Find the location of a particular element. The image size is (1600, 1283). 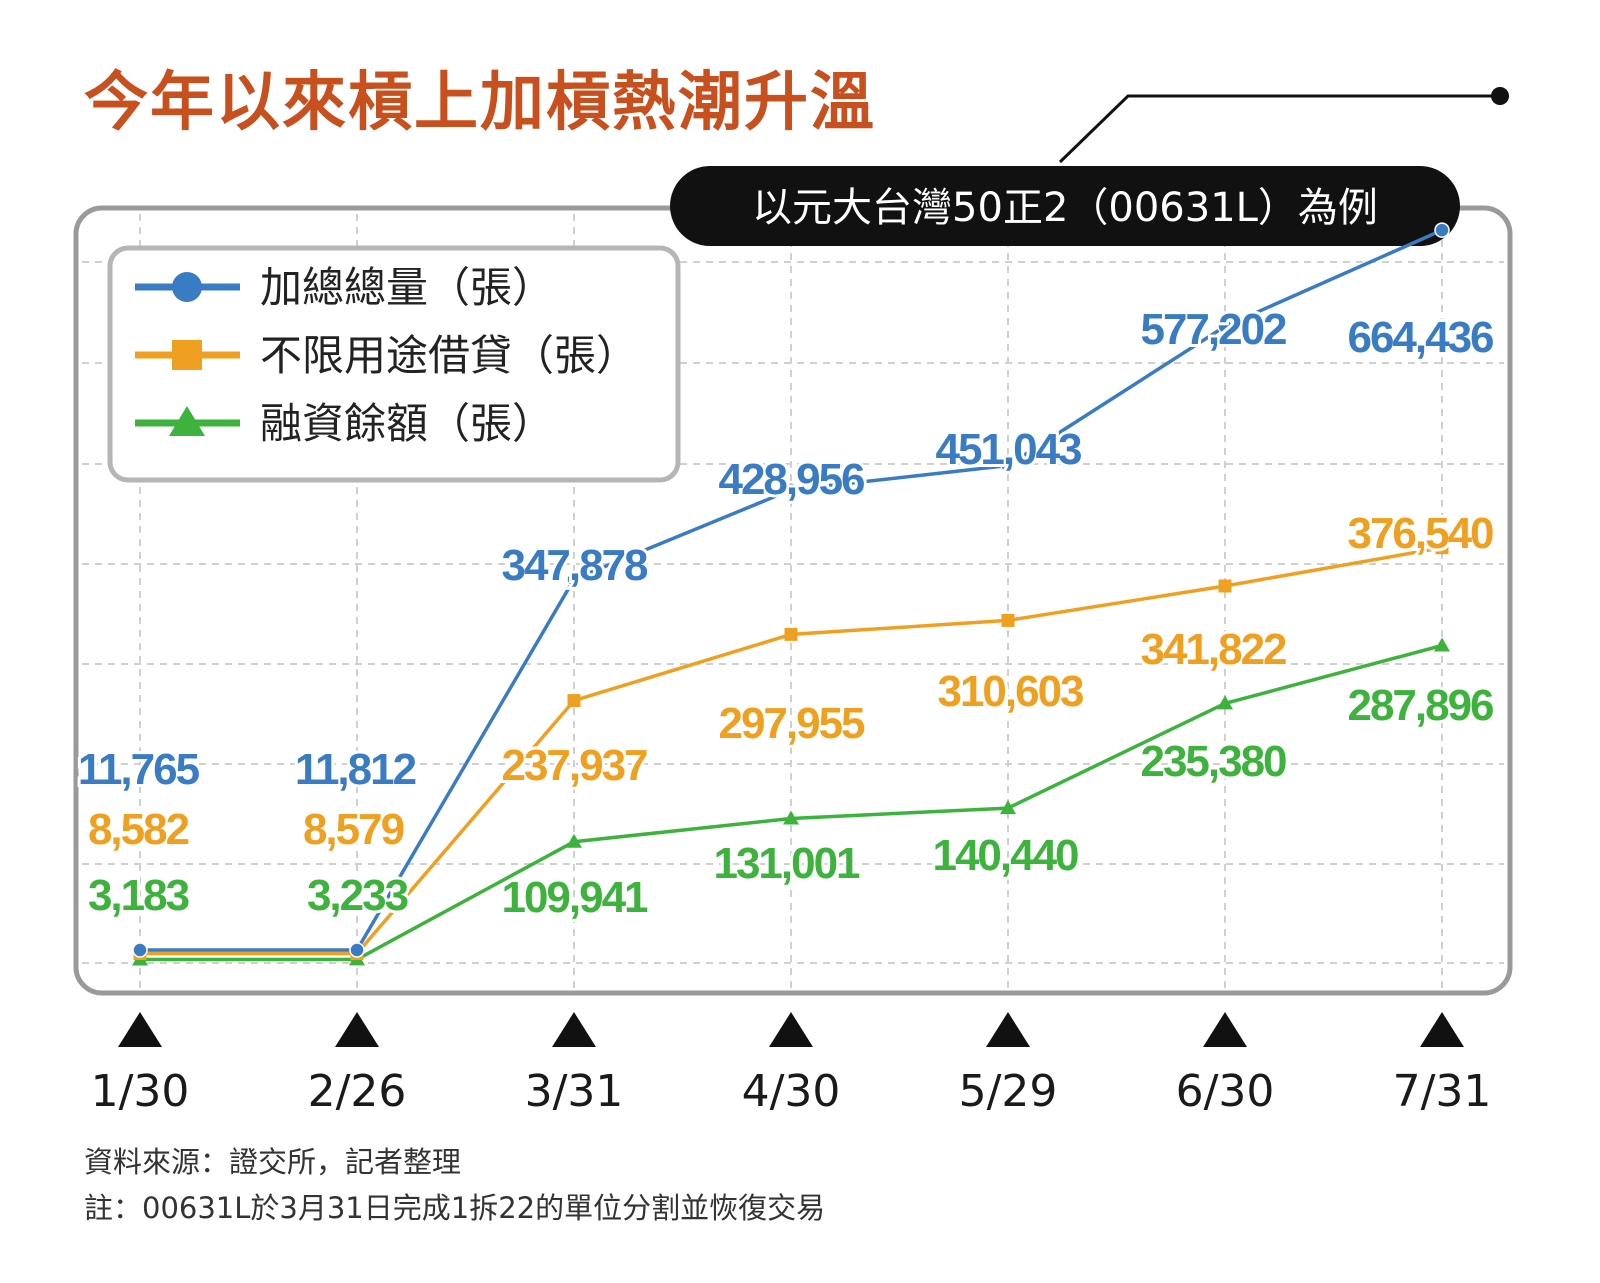

data-label: 287,896 is located at coordinates (1420, 705).